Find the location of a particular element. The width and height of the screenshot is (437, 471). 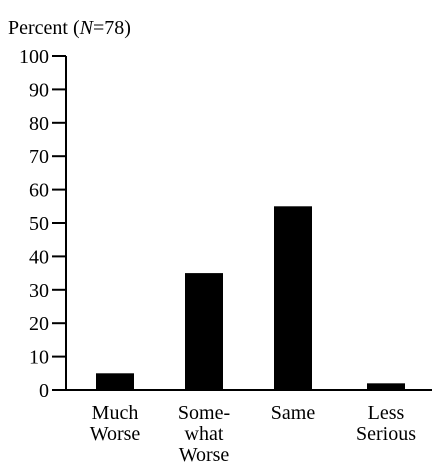

x-tick-label: Less Serious is located at coordinates (386, 423).